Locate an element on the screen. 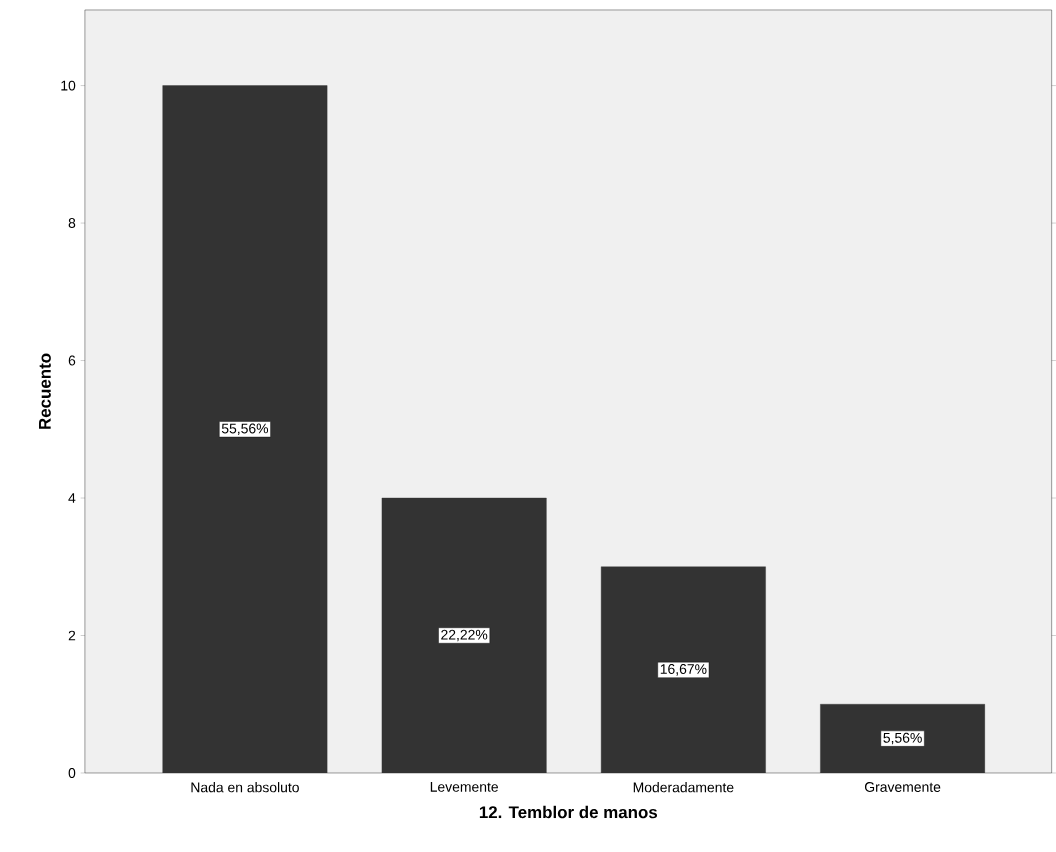 This screenshot has height=852, width=1056. x-tick-label: Levemente is located at coordinates (464, 787).